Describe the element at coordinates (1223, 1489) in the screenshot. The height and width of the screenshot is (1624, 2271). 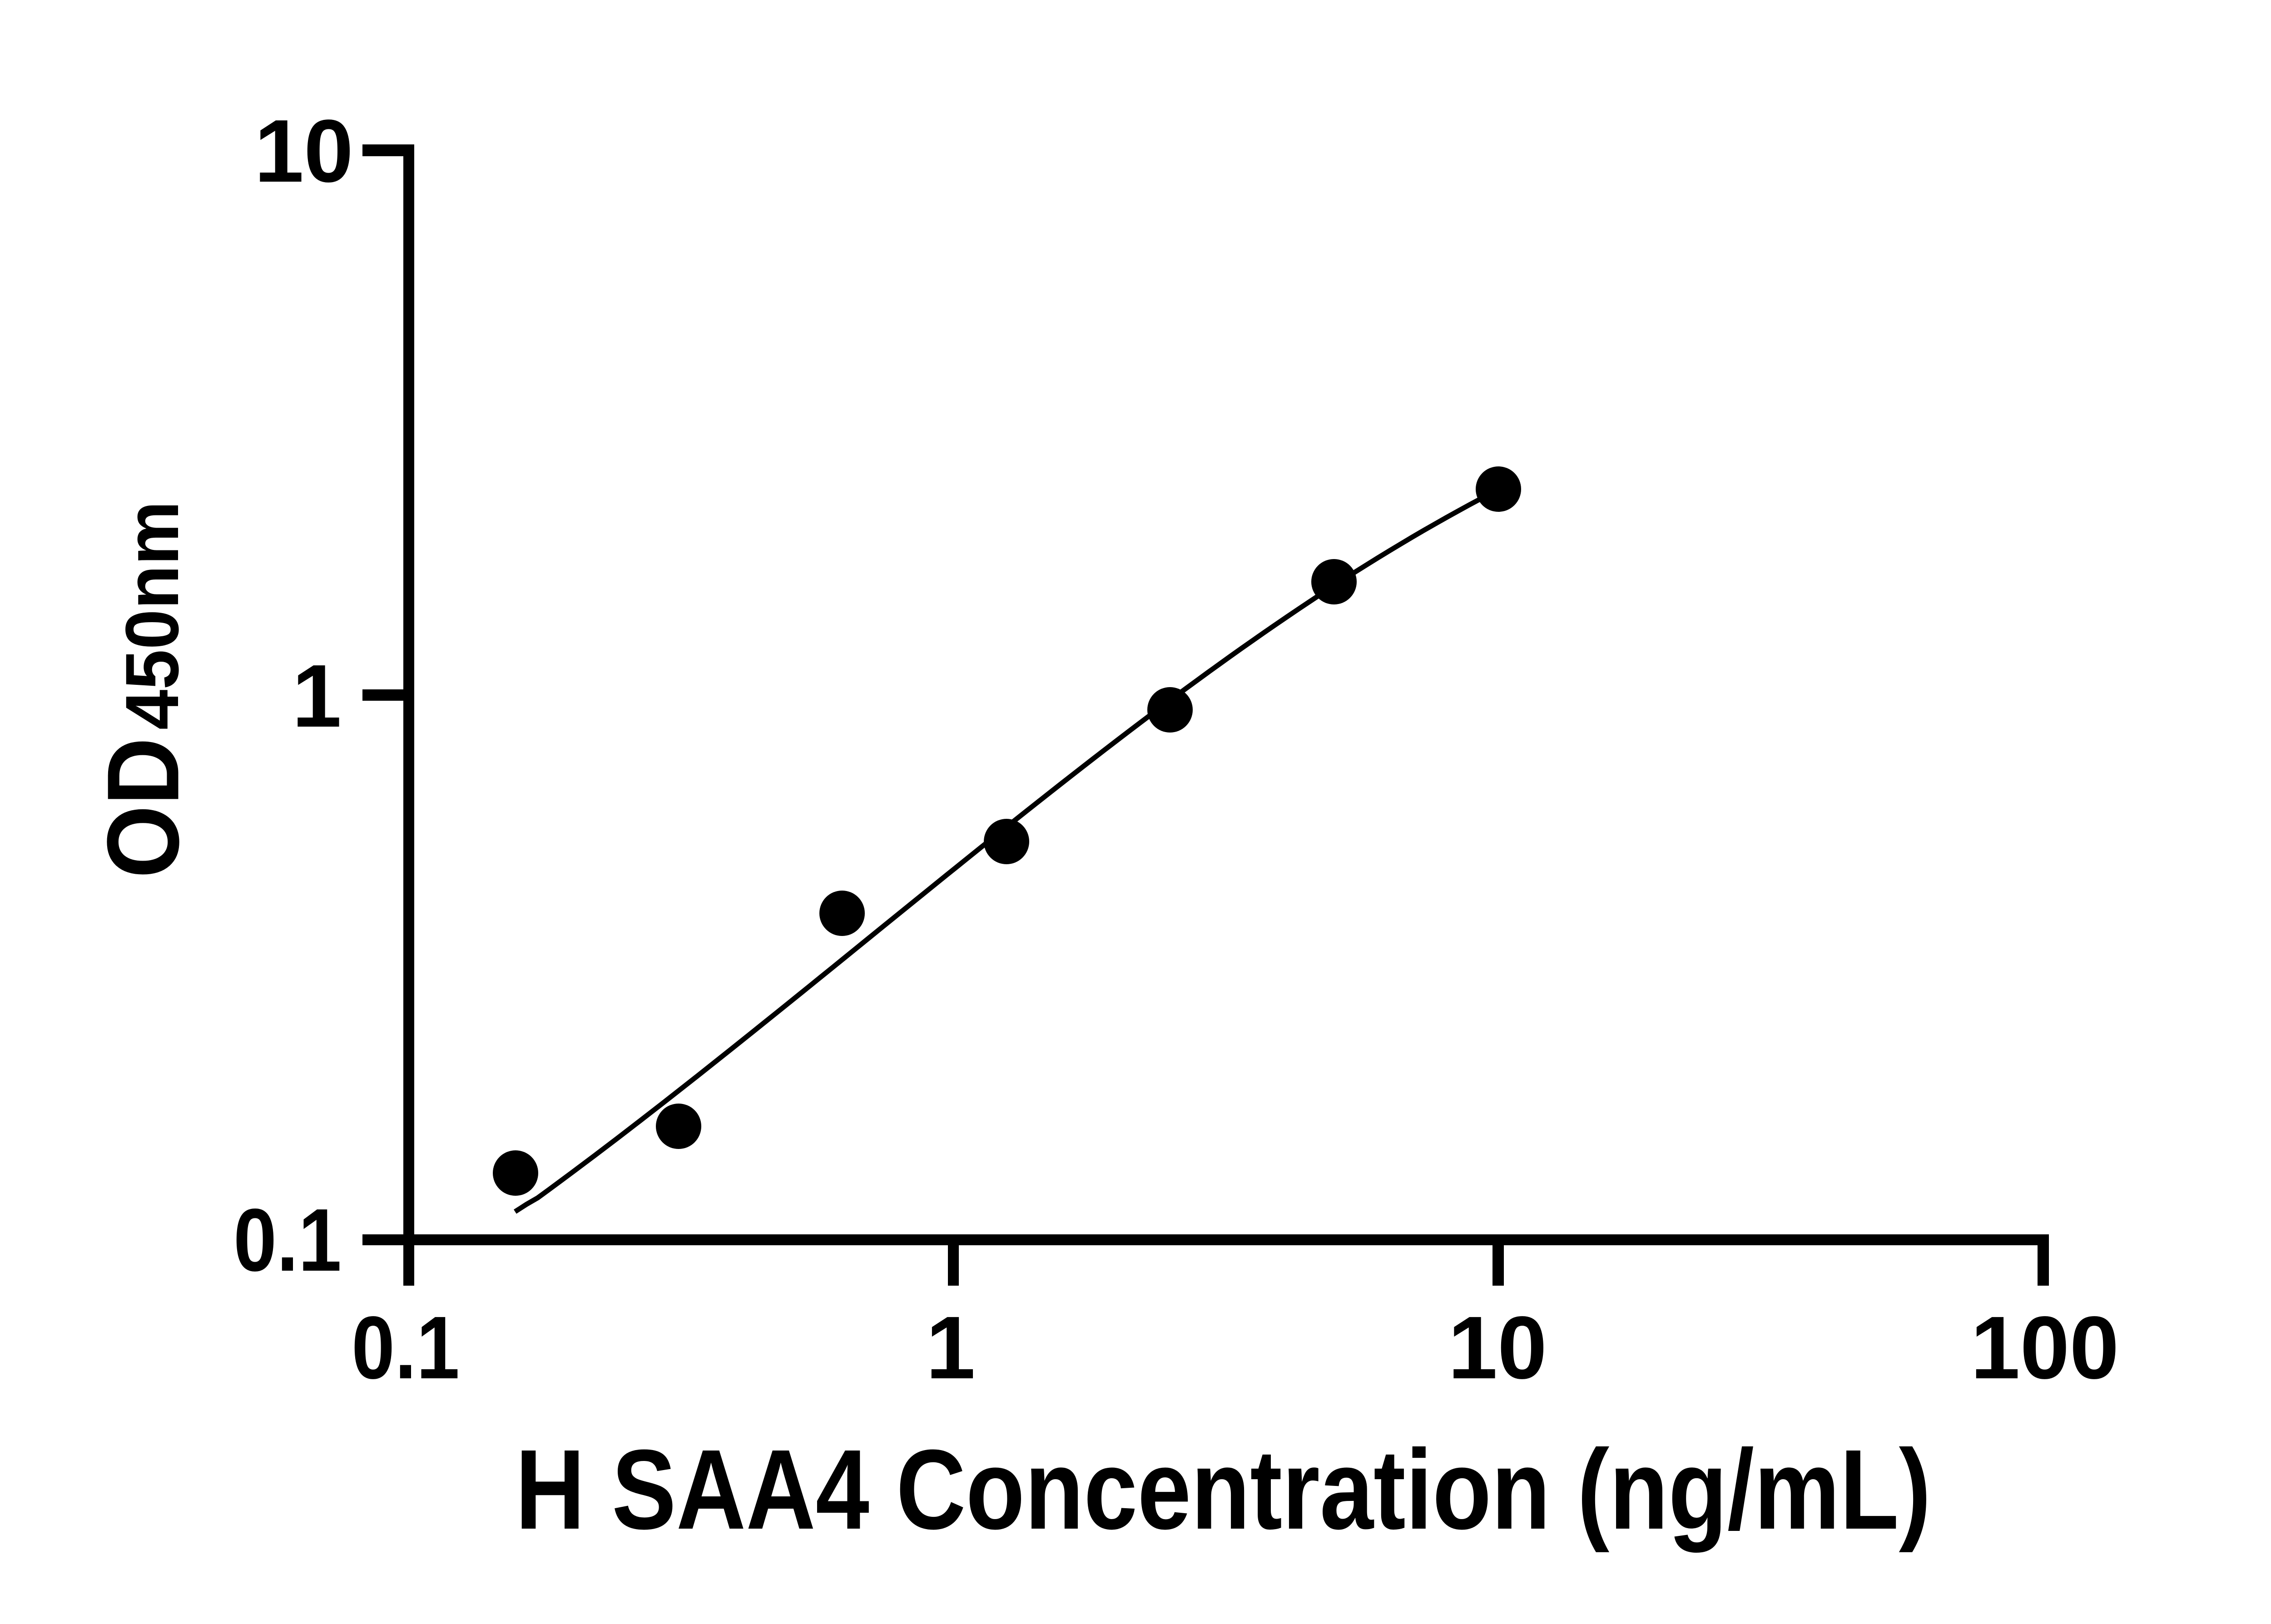
I see `svg-text: H SAA4 Concentration (ng/mL)` at that location.